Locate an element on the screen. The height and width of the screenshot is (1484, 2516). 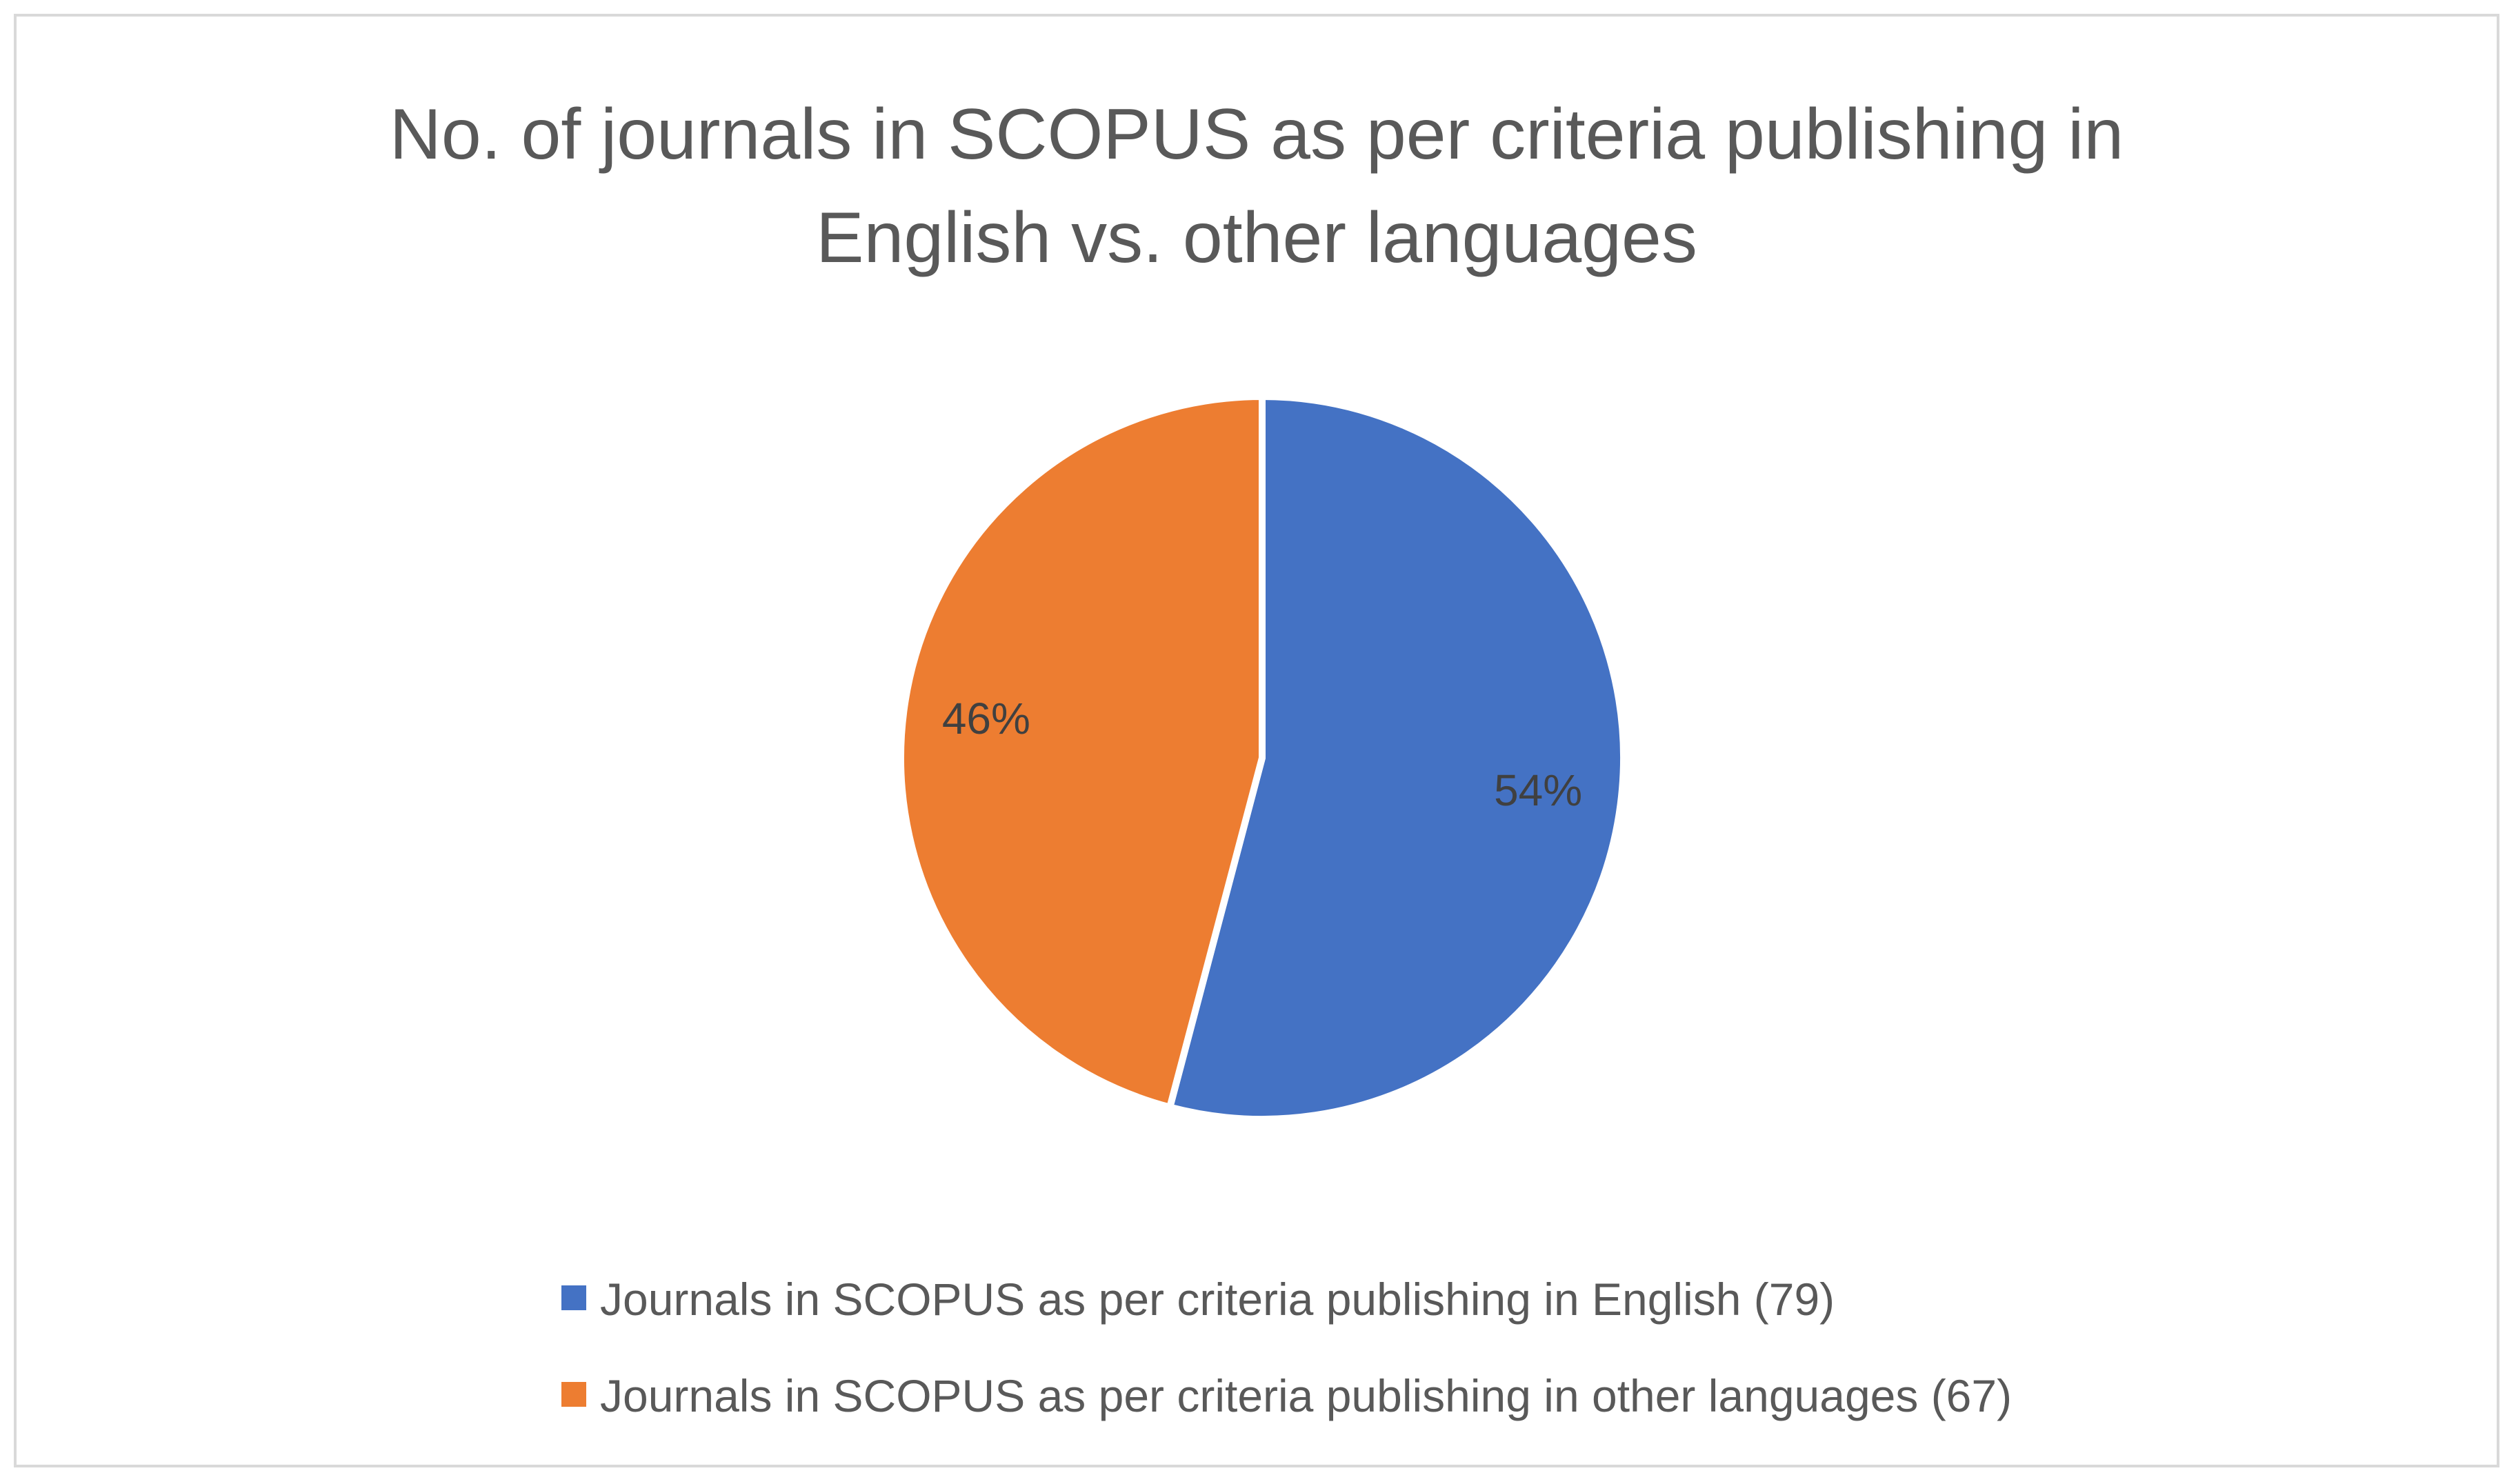
legend-swatch-other-languages is located at coordinates (573, 1394).